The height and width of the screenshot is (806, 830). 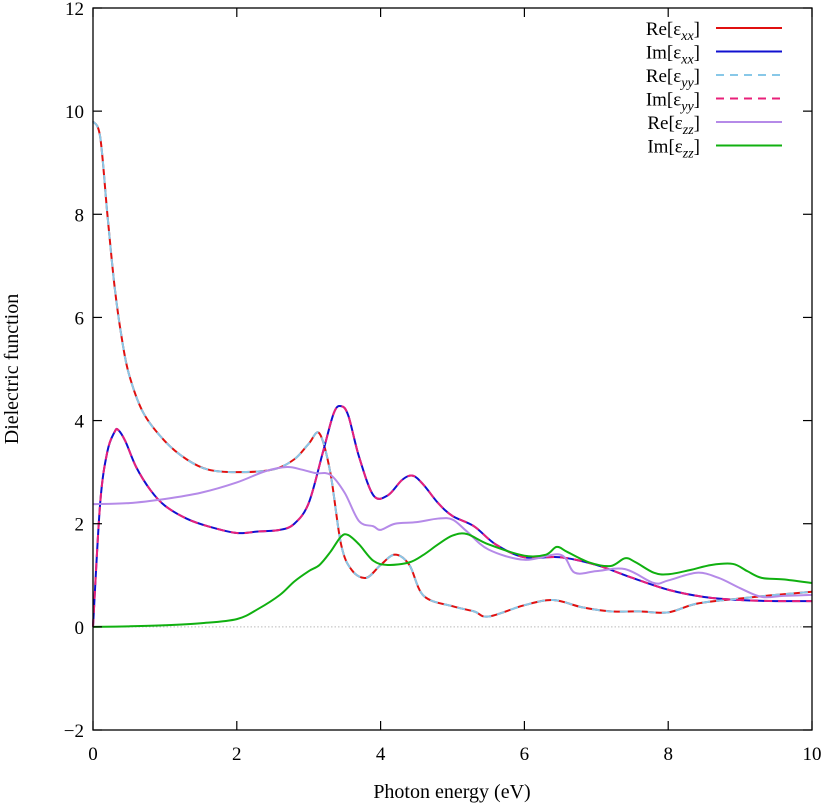 What do you see at coordinates (668, 754) in the screenshot?
I see `x-tick-label: 8` at bounding box center [668, 754].